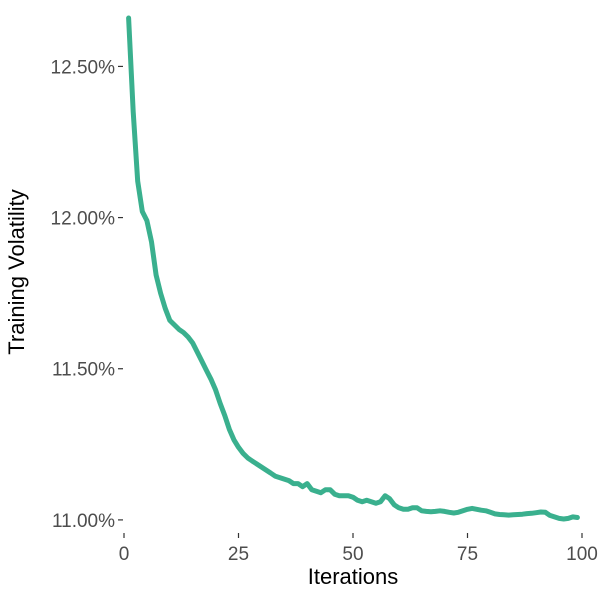 Image resolution: width=598 pixels, height=598 pixels. What do you see at coordinates (83, 67) in the screenshot?
I see `y-tick-label: 12.50%` at bounding box center [83, 67].